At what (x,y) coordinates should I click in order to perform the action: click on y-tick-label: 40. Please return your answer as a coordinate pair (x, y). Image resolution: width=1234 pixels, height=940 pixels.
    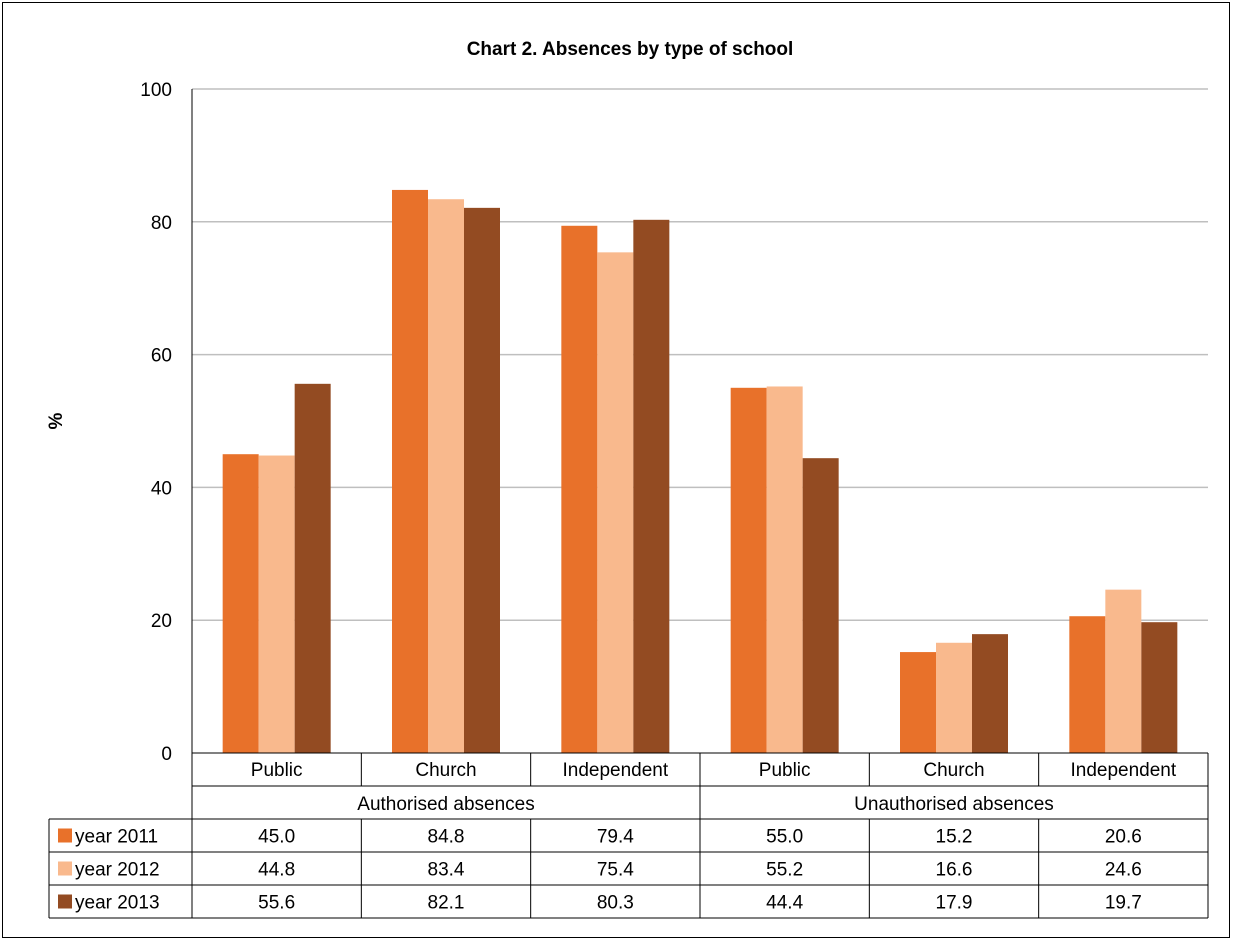
    Looking at the image, I should click on (161, 488).